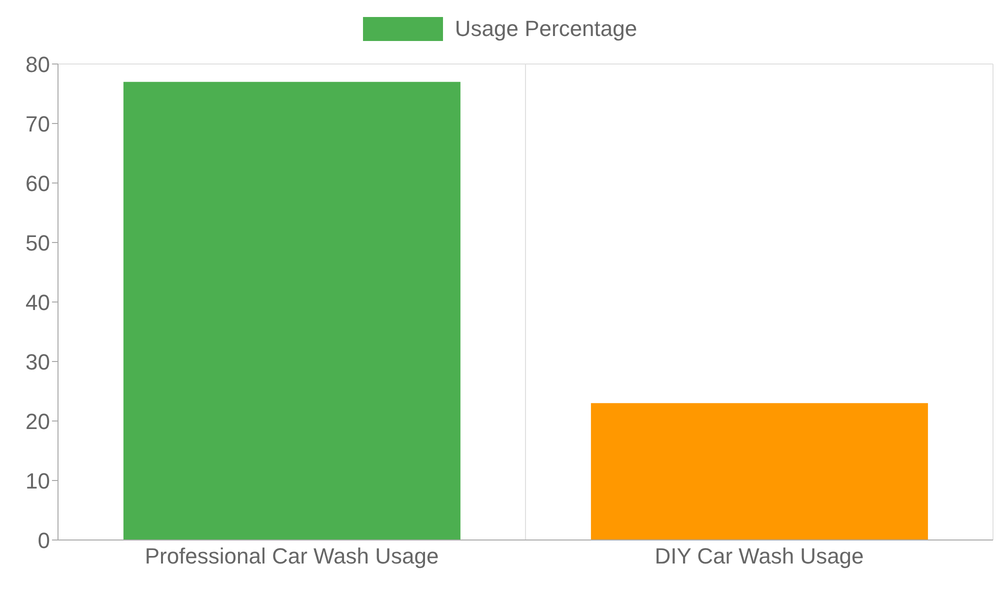 The image size is (1000, 600). What do you see at coordinates (38, 361) in the screenshot?
I see `y-tick-label: 30` at bounding box center [38, 361].